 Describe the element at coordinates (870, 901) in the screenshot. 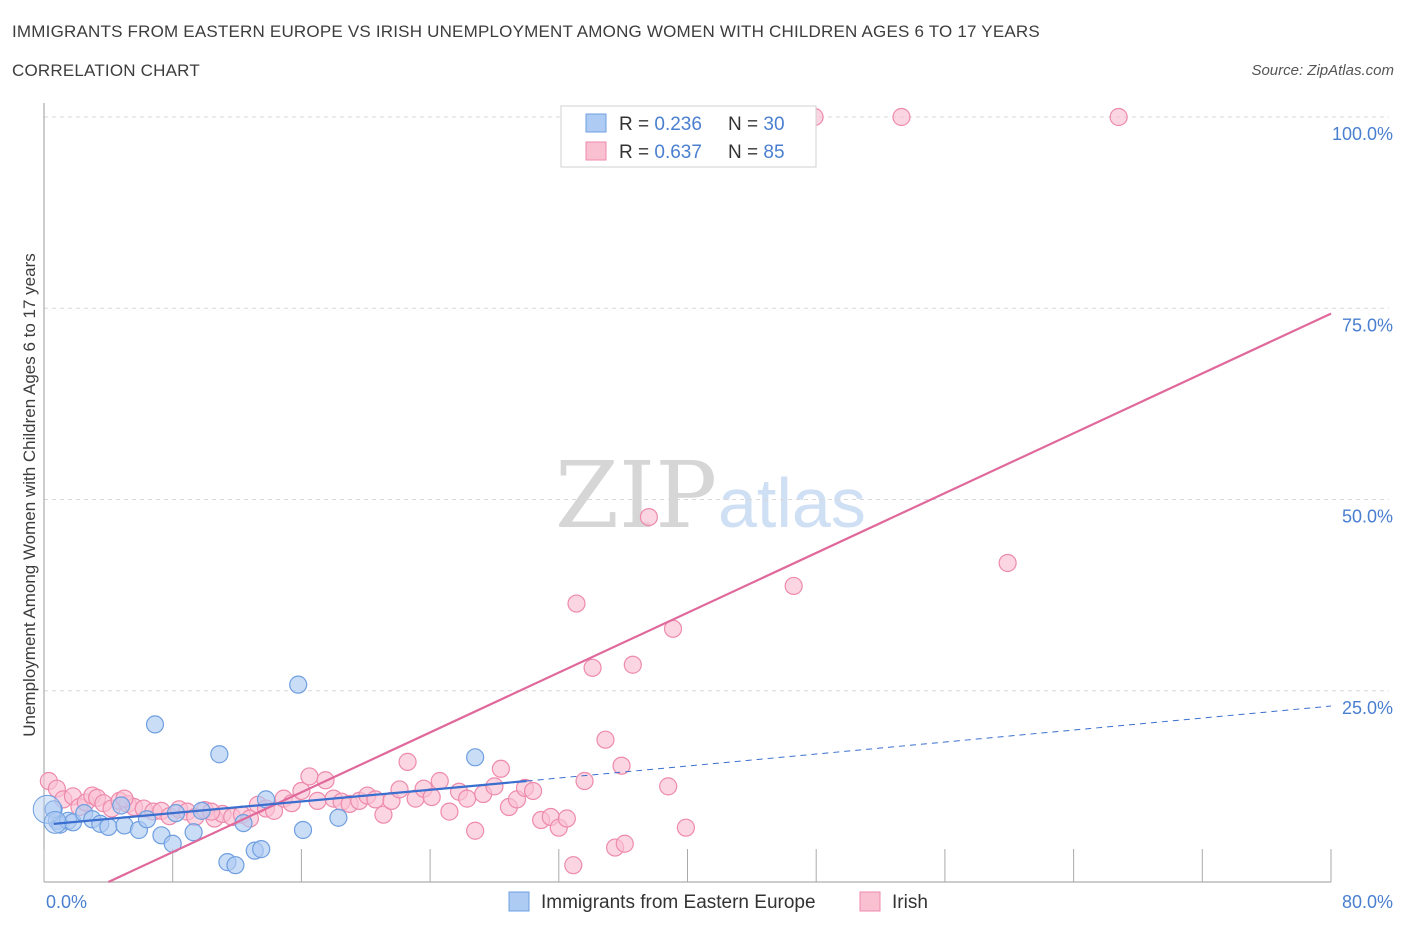

I see `bottom-legend-swatch-pink` at that location.